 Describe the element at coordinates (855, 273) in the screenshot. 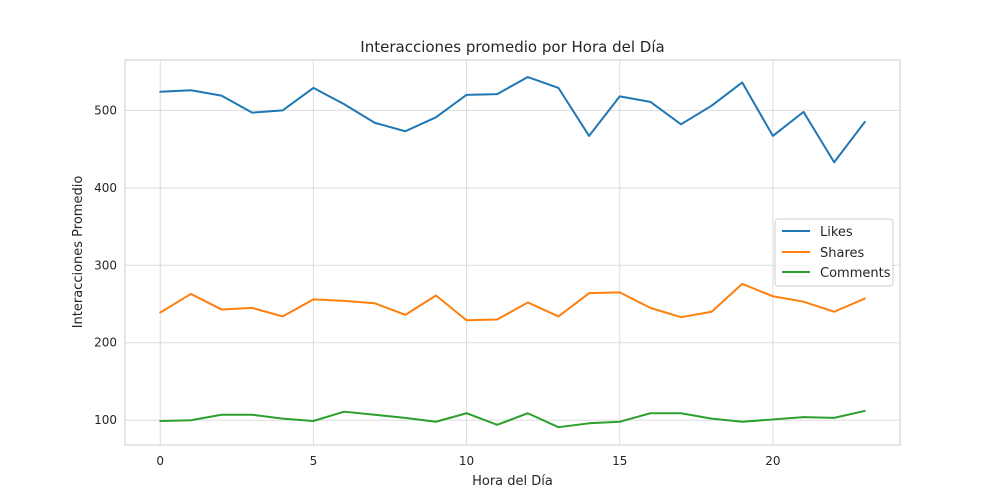

I see `legend-label-comments: Comments` at that location.